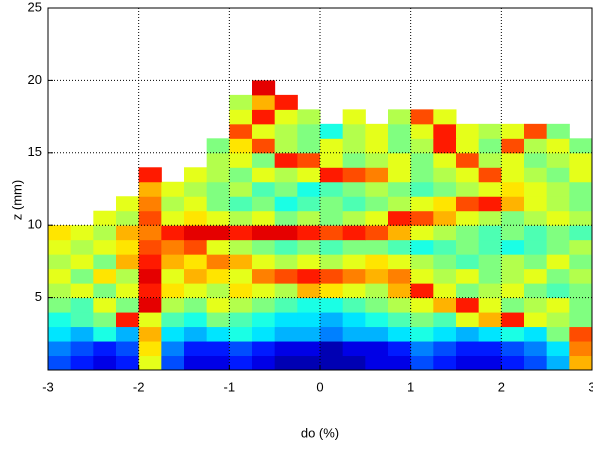 The image size is (593, 455). What do you see at coordinates (320, 432) in the screenshot?
I see `x-axis-label: do (%)` at bounding box center [320, 432].